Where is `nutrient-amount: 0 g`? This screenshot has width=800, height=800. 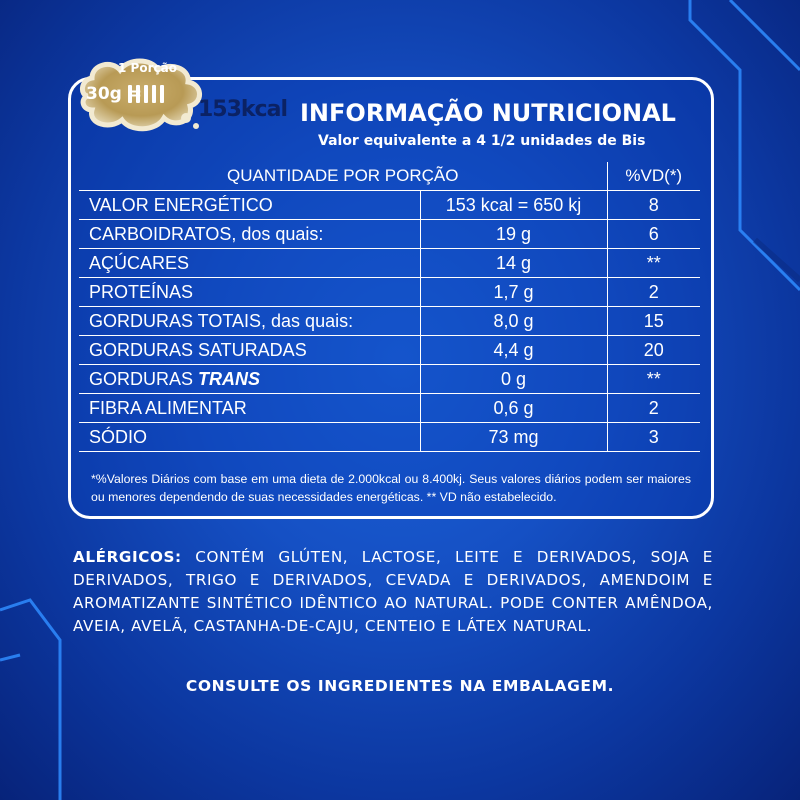 nutrient-amount: 0 g is located at coordinates (513, 379).